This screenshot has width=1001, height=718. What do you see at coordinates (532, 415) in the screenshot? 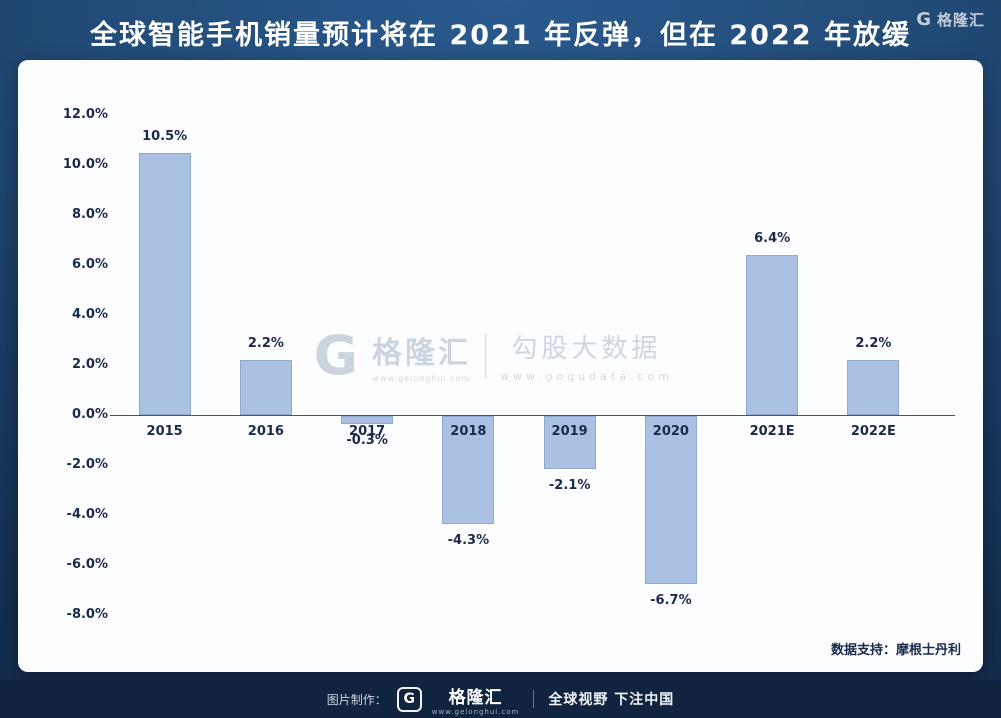
I see `zero-axis-line` at bounding box center [532, 415].